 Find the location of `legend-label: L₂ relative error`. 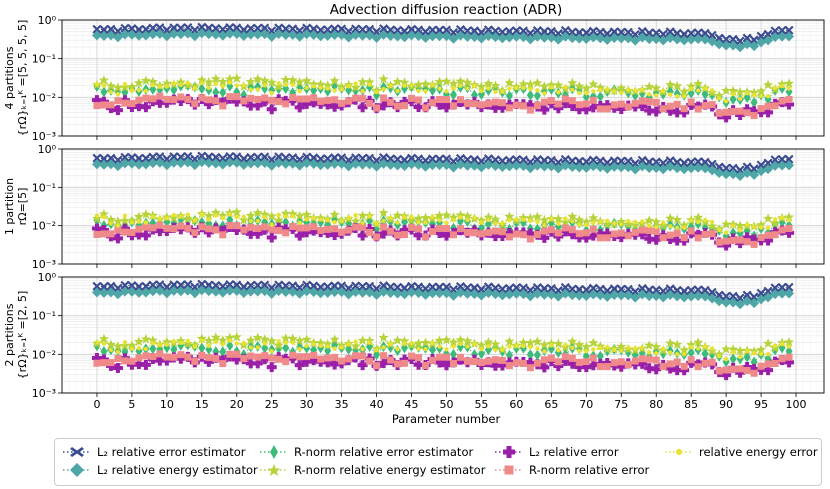

legend-label: L₂ relative error is located at coordinates (574, 452).